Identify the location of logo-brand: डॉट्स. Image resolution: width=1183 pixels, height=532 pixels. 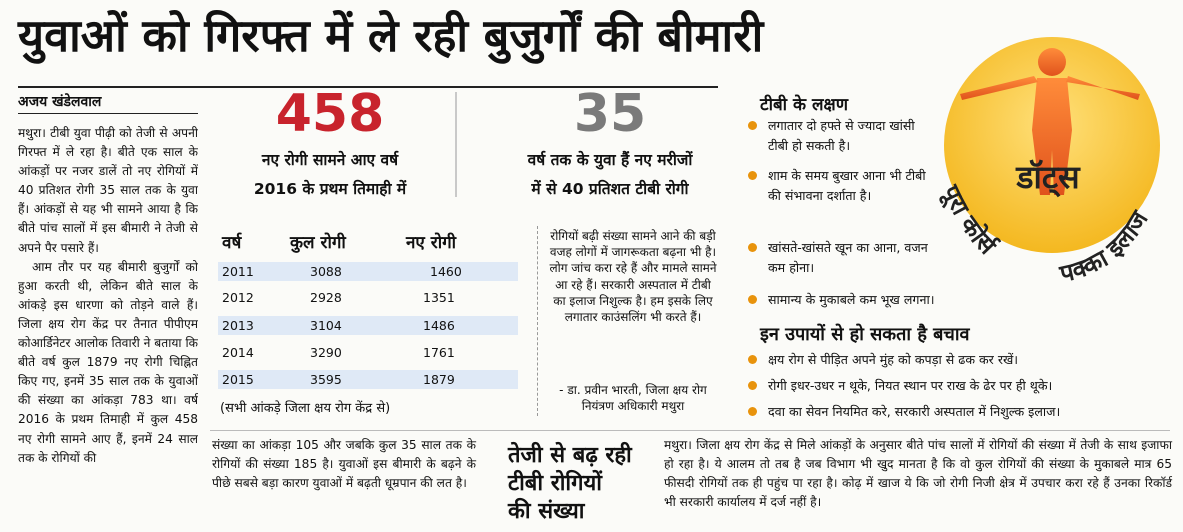
(1048, 177).